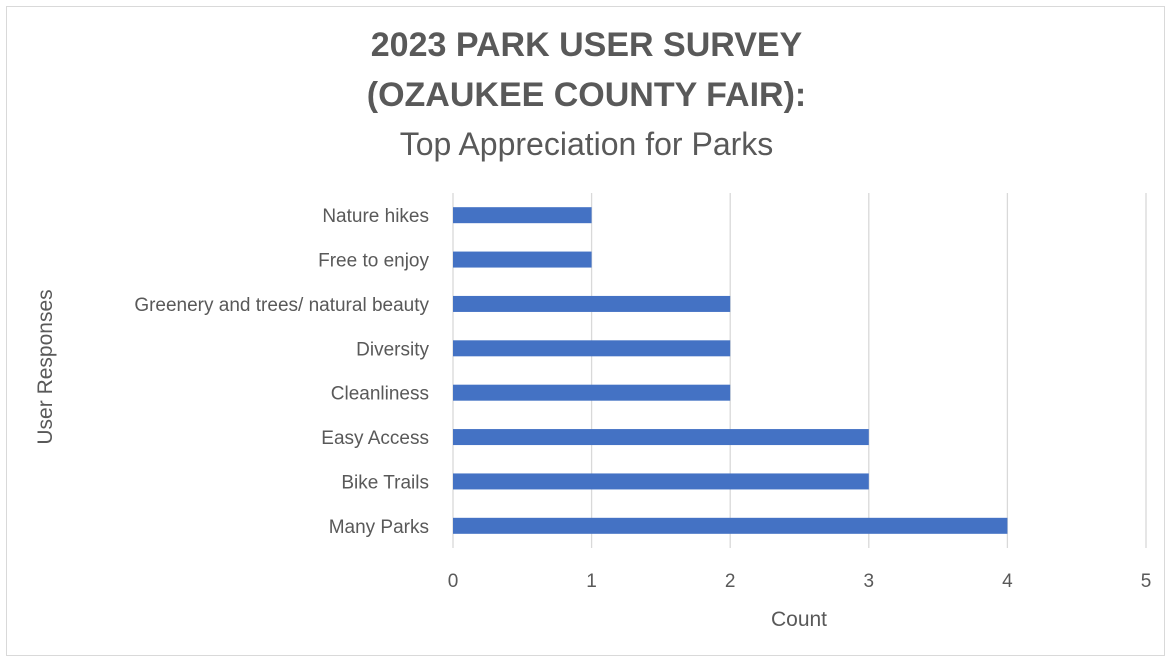 The width and height of the screenshot is (1173, 664). Describe the element at coordinates (392, 349) in the screenshot. I see `category-label: Diversity` at that location.